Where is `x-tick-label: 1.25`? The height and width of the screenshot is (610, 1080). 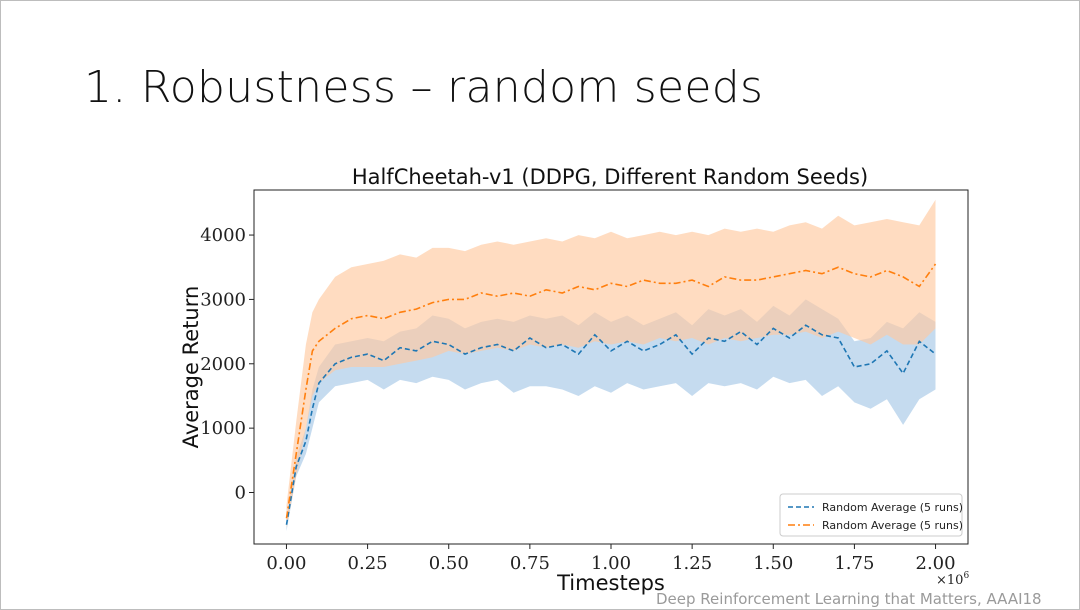 x-tick-label: 1.25 is located at coordinates (692, 563).